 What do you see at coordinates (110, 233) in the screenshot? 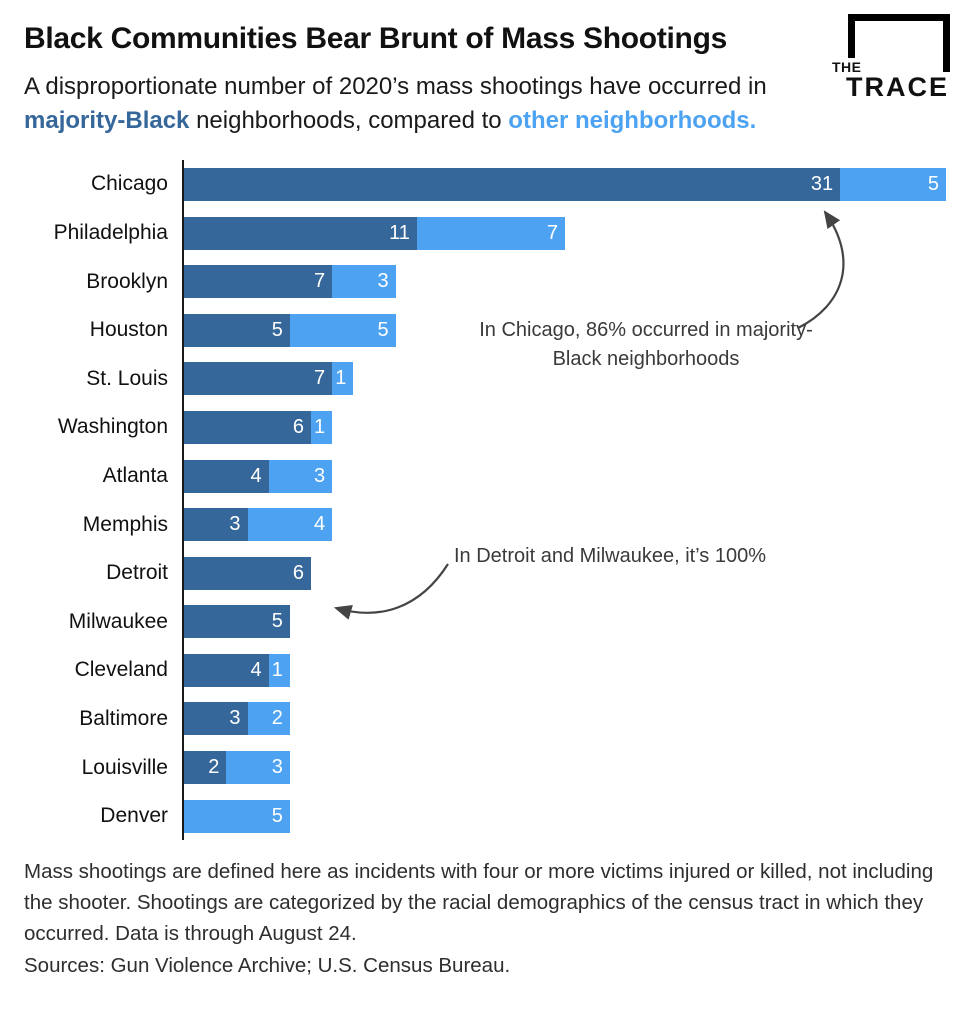
I see `category-label: Philadelphia` at bounding box center [110, 233].